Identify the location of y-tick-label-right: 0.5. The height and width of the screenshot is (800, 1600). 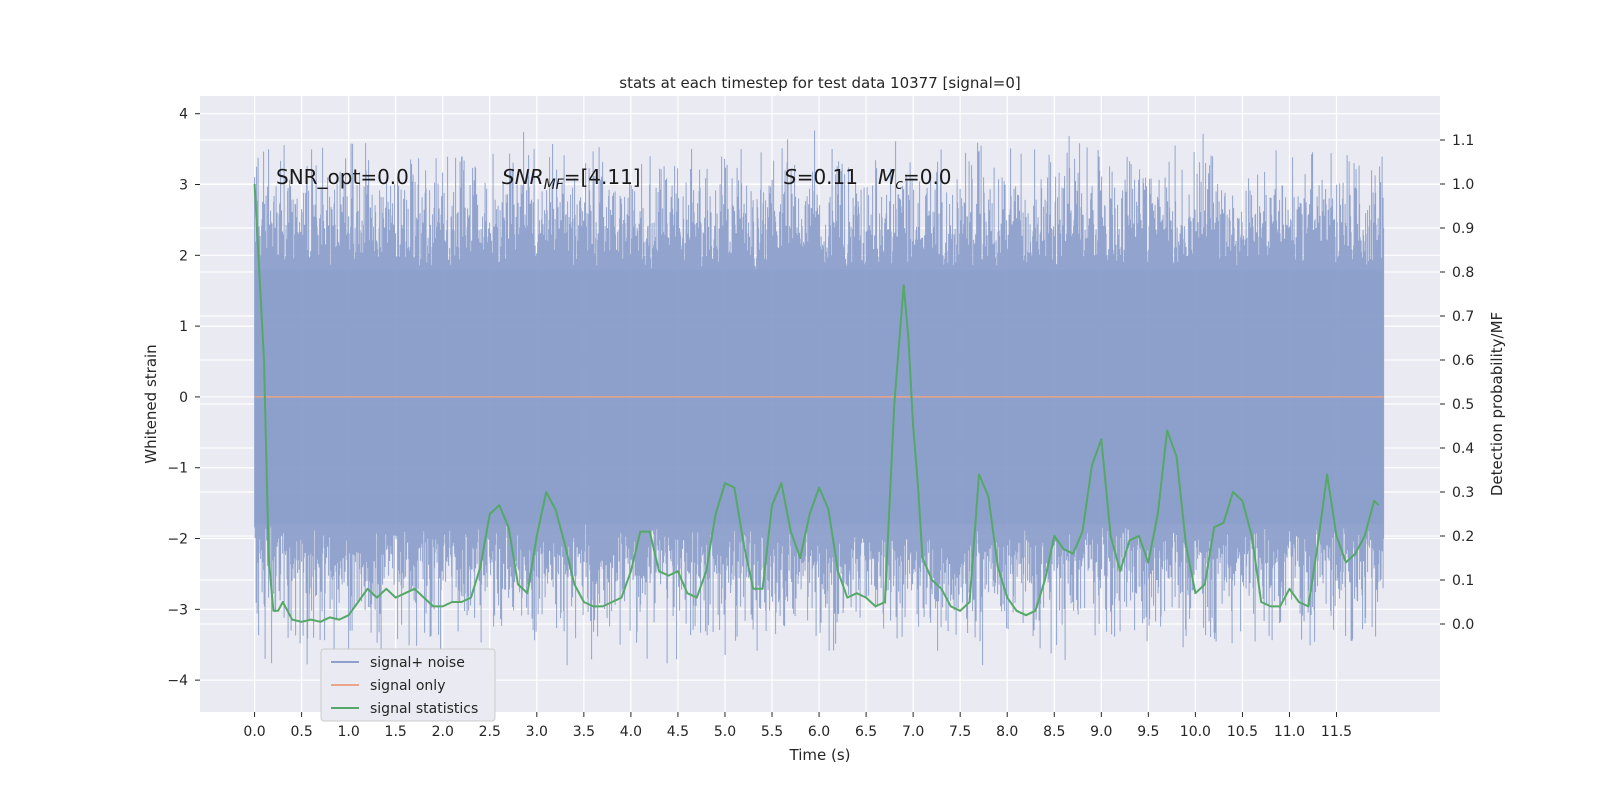
(1463, 405).